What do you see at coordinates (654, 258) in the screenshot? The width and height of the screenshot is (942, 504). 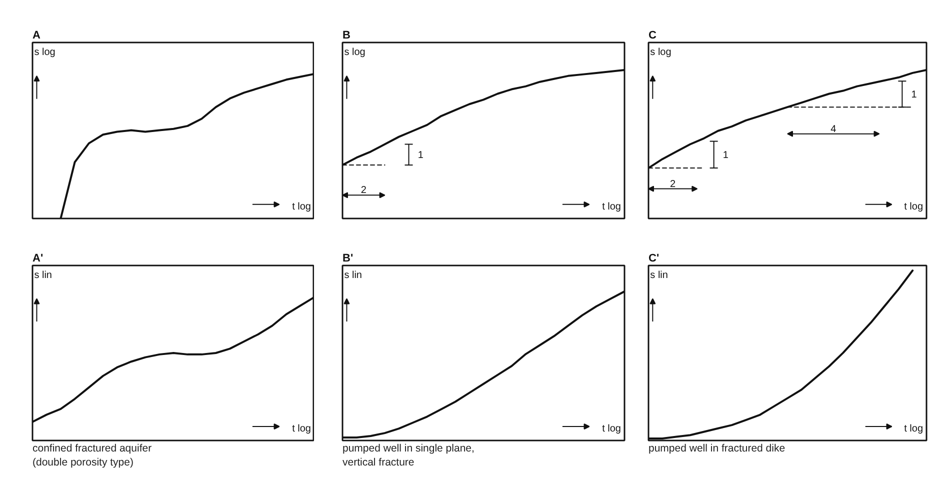 I see `chart-title: C'` at bounding box center [654, 258].